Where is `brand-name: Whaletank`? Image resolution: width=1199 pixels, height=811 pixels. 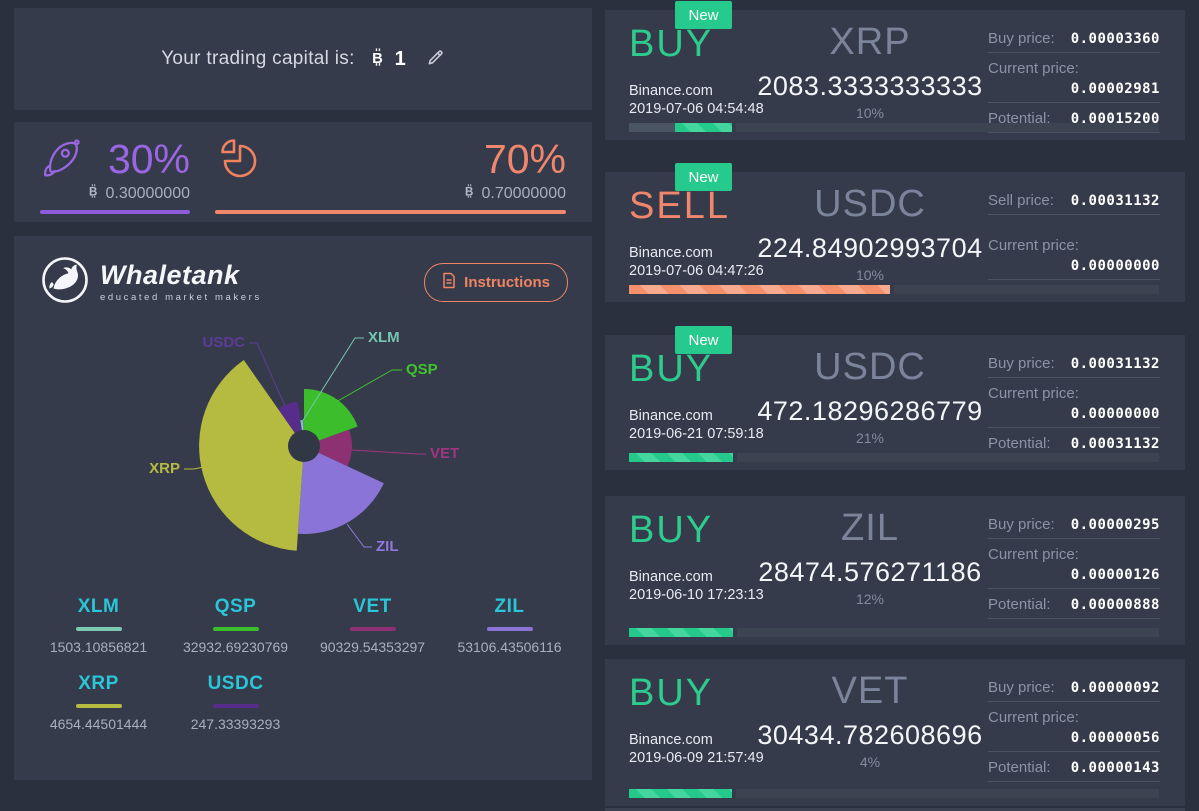 brand-name: Whaletank is located at coordinates (170, 274).